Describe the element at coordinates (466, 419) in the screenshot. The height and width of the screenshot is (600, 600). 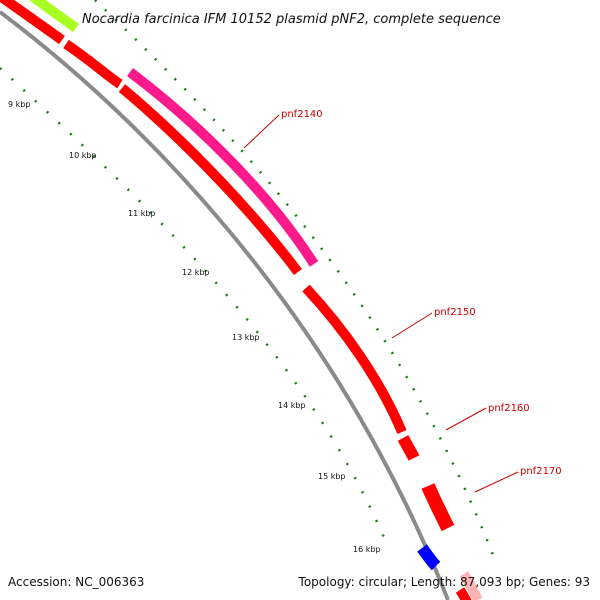
I see `leader-pnf2160` at that location.